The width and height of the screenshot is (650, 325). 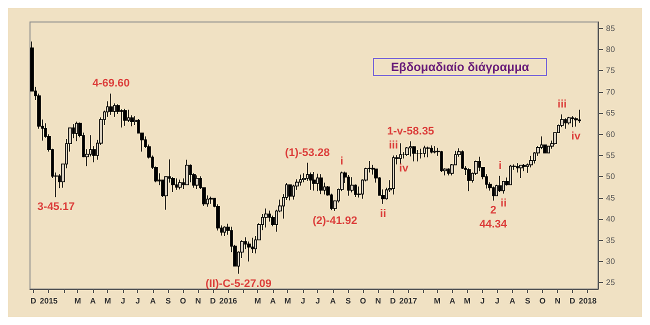 What do you see at coordinates (611, 71) in the screenshot?
I see `y-tick-label: 75` at bounding box center [611, 71].